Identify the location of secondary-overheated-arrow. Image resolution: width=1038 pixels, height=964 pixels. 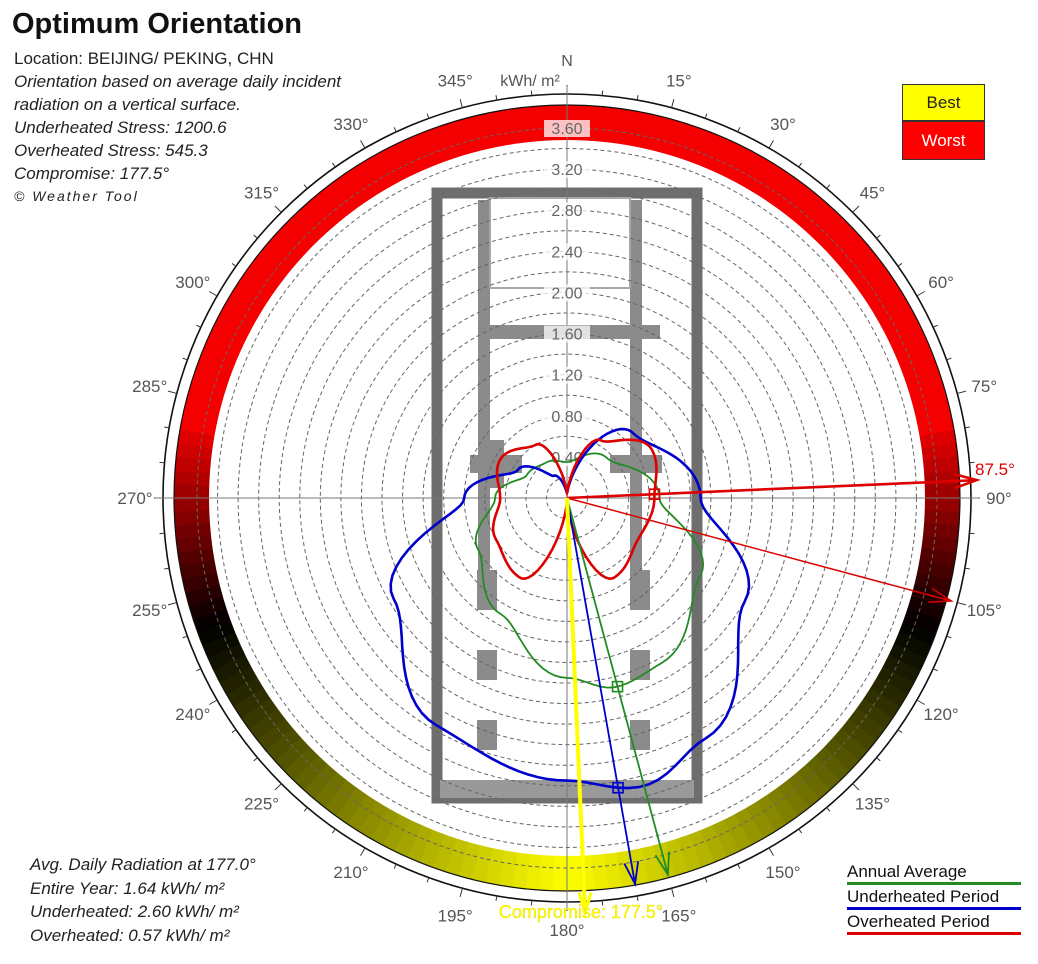
(759, 549).